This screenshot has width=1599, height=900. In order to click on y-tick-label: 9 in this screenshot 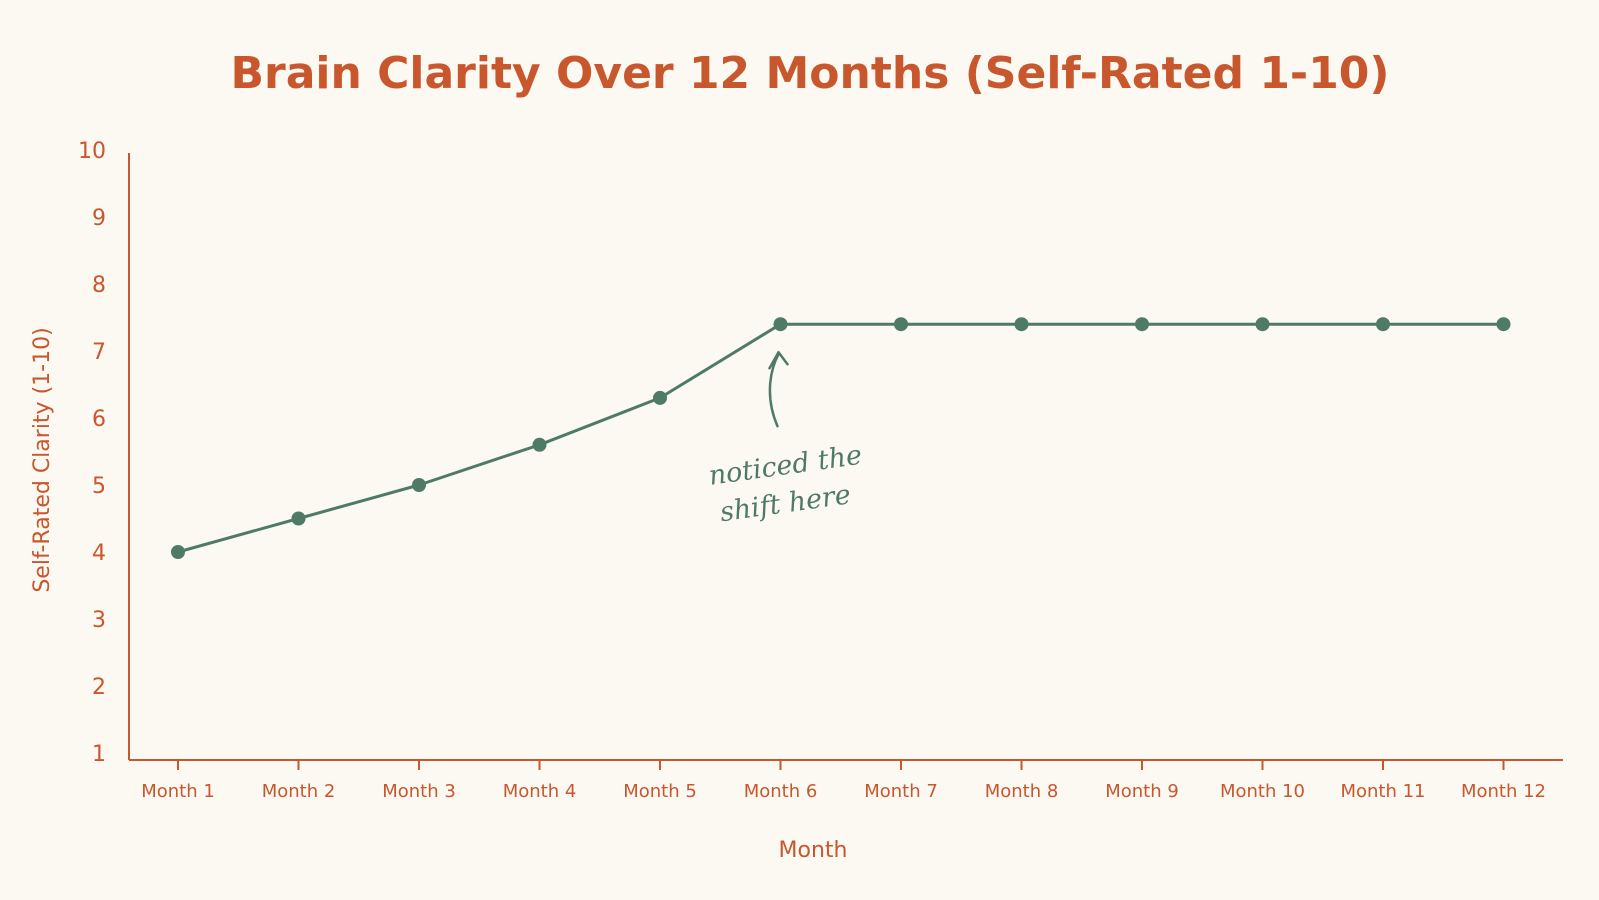, I will do `click(99, 218)`.